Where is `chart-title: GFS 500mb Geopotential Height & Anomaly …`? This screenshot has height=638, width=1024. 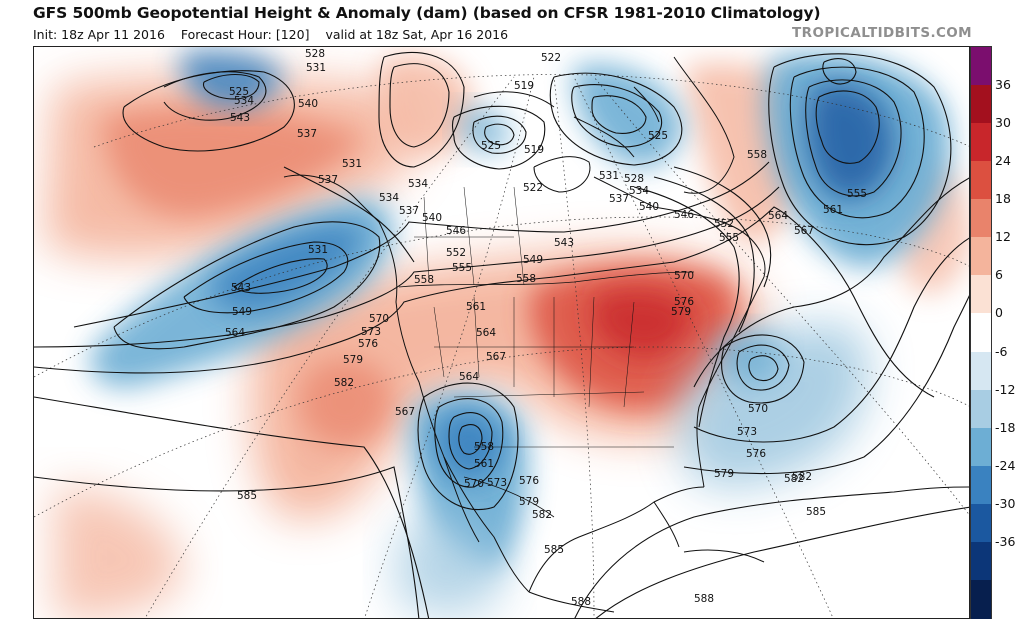 chart-title: GFS 500mb Geopotential Height & Anomaly … is located at coordinates (427, 13).